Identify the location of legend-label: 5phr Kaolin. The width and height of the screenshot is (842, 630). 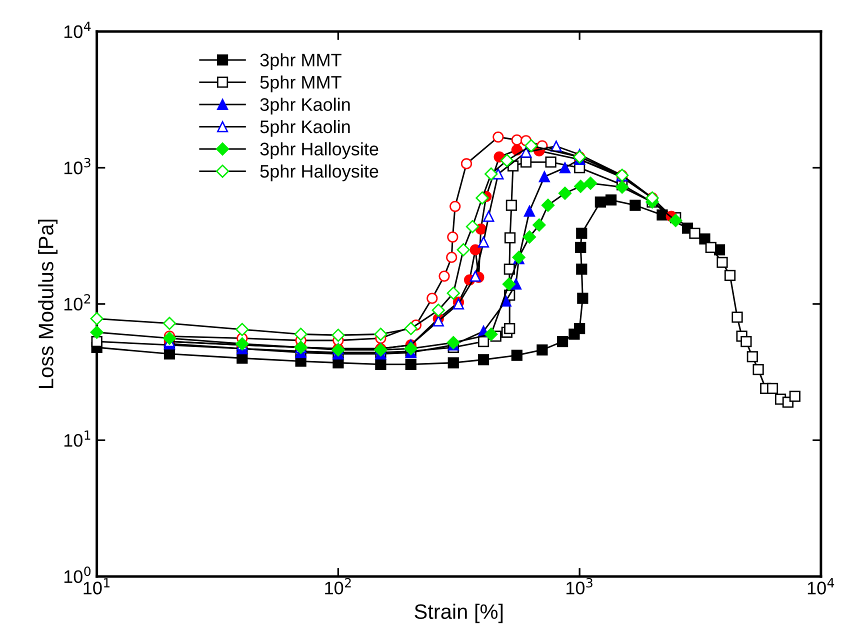
(305, 128).